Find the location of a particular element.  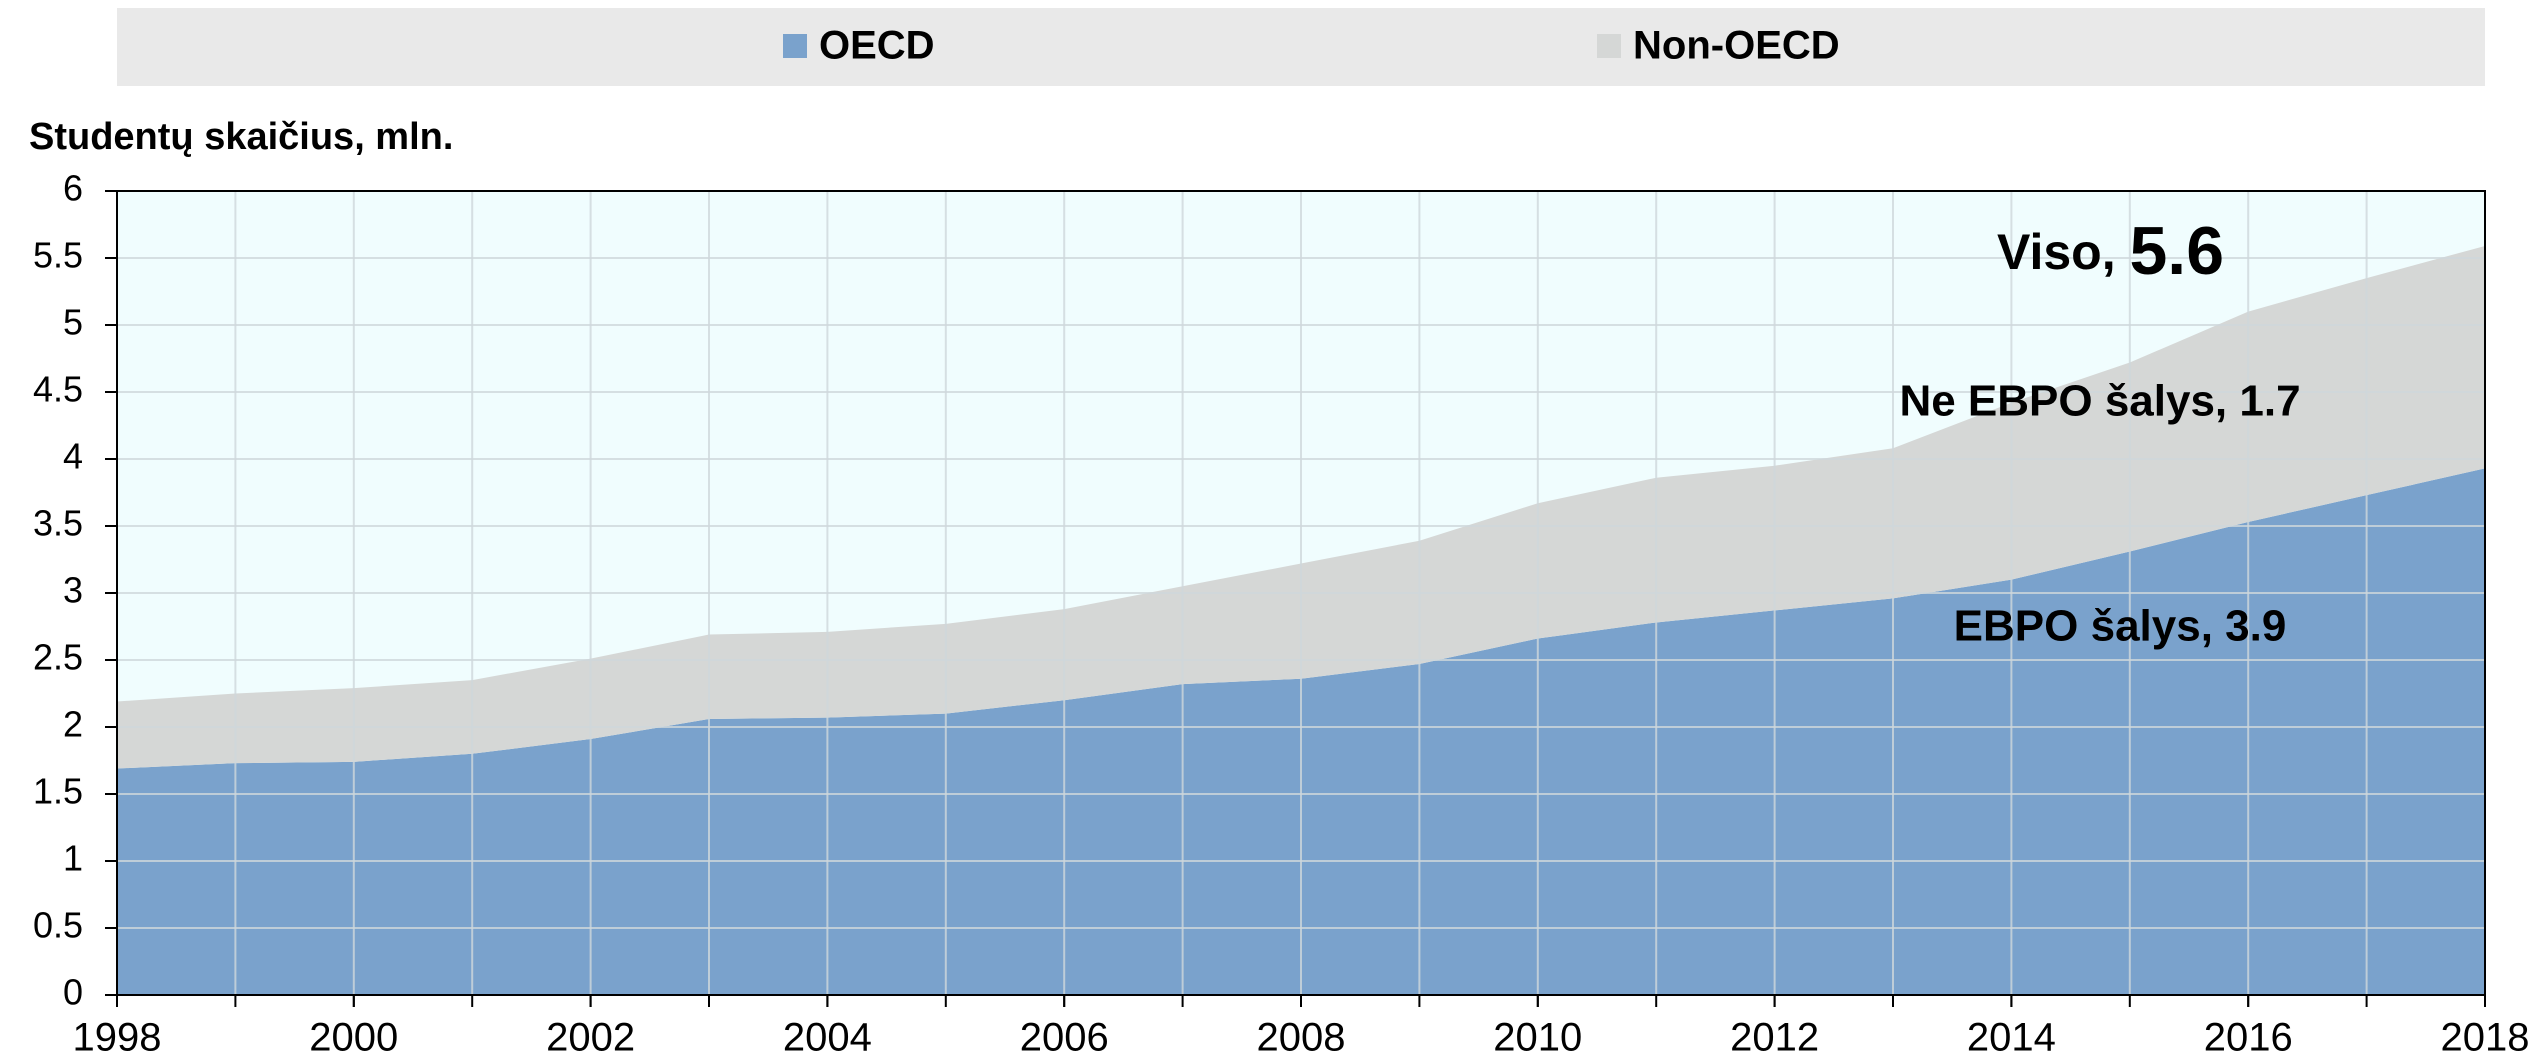

y-tick-label: 6 is located at coordinates (73, 188).